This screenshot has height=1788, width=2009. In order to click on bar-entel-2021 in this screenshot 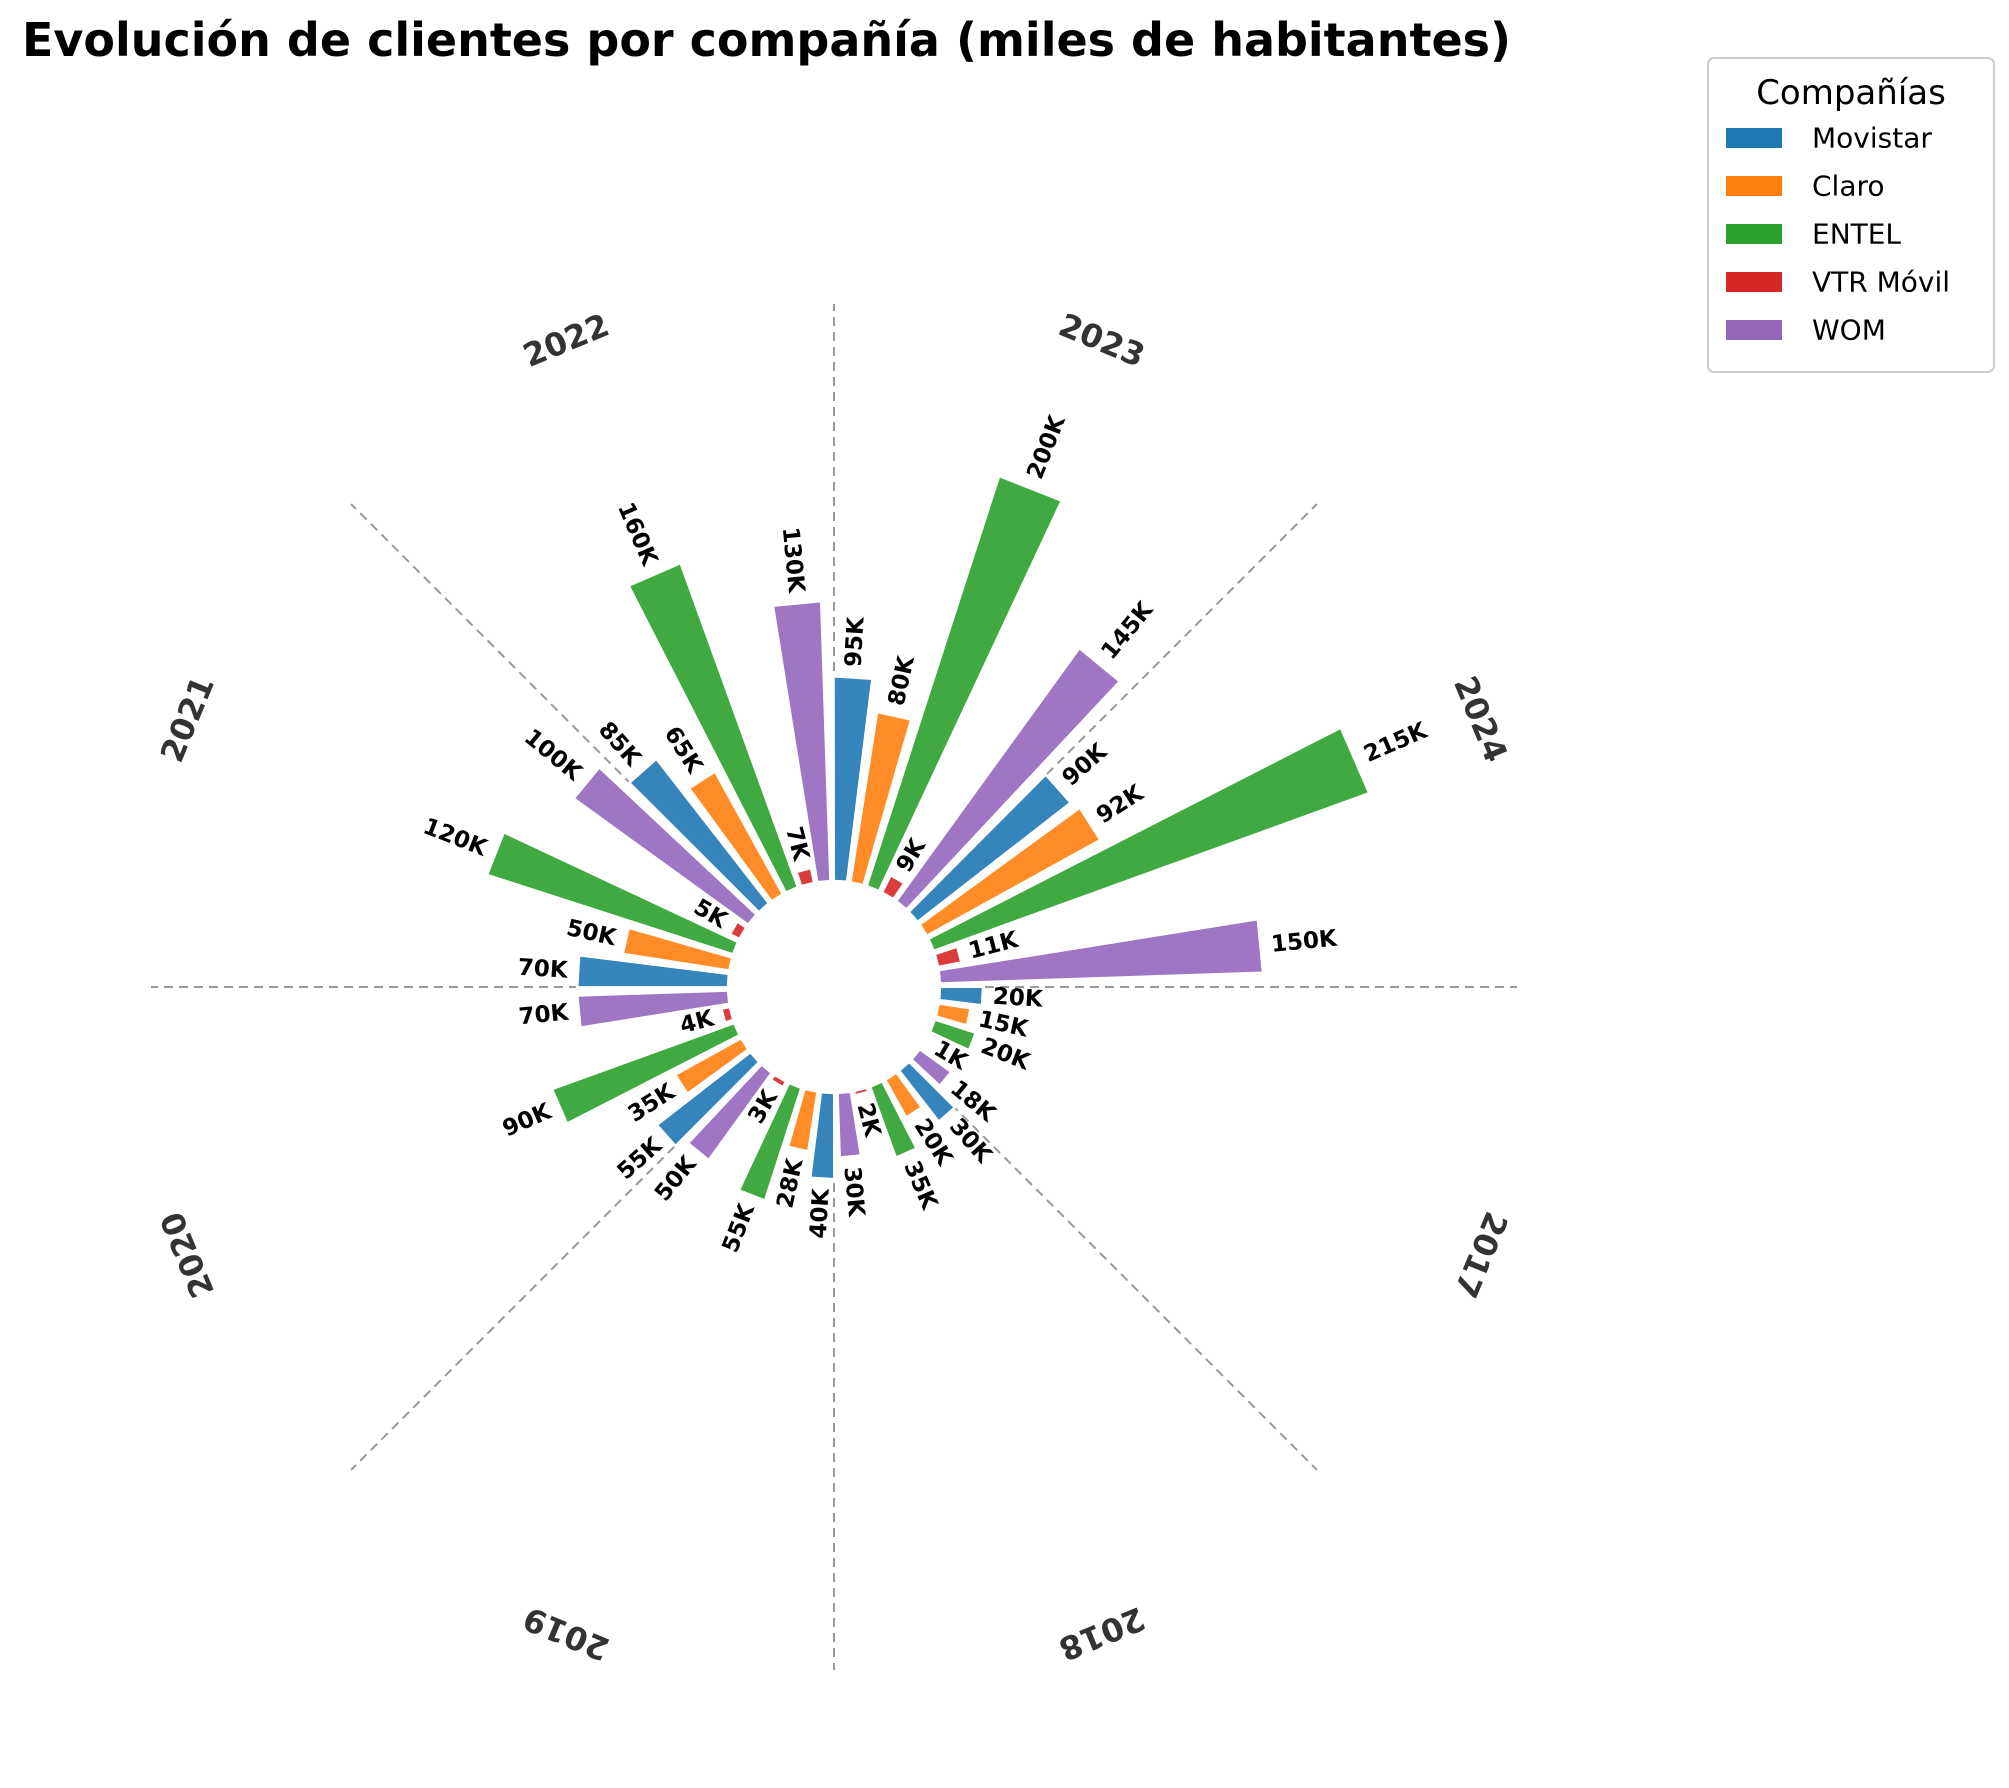, I will do `click(612, 893)`.